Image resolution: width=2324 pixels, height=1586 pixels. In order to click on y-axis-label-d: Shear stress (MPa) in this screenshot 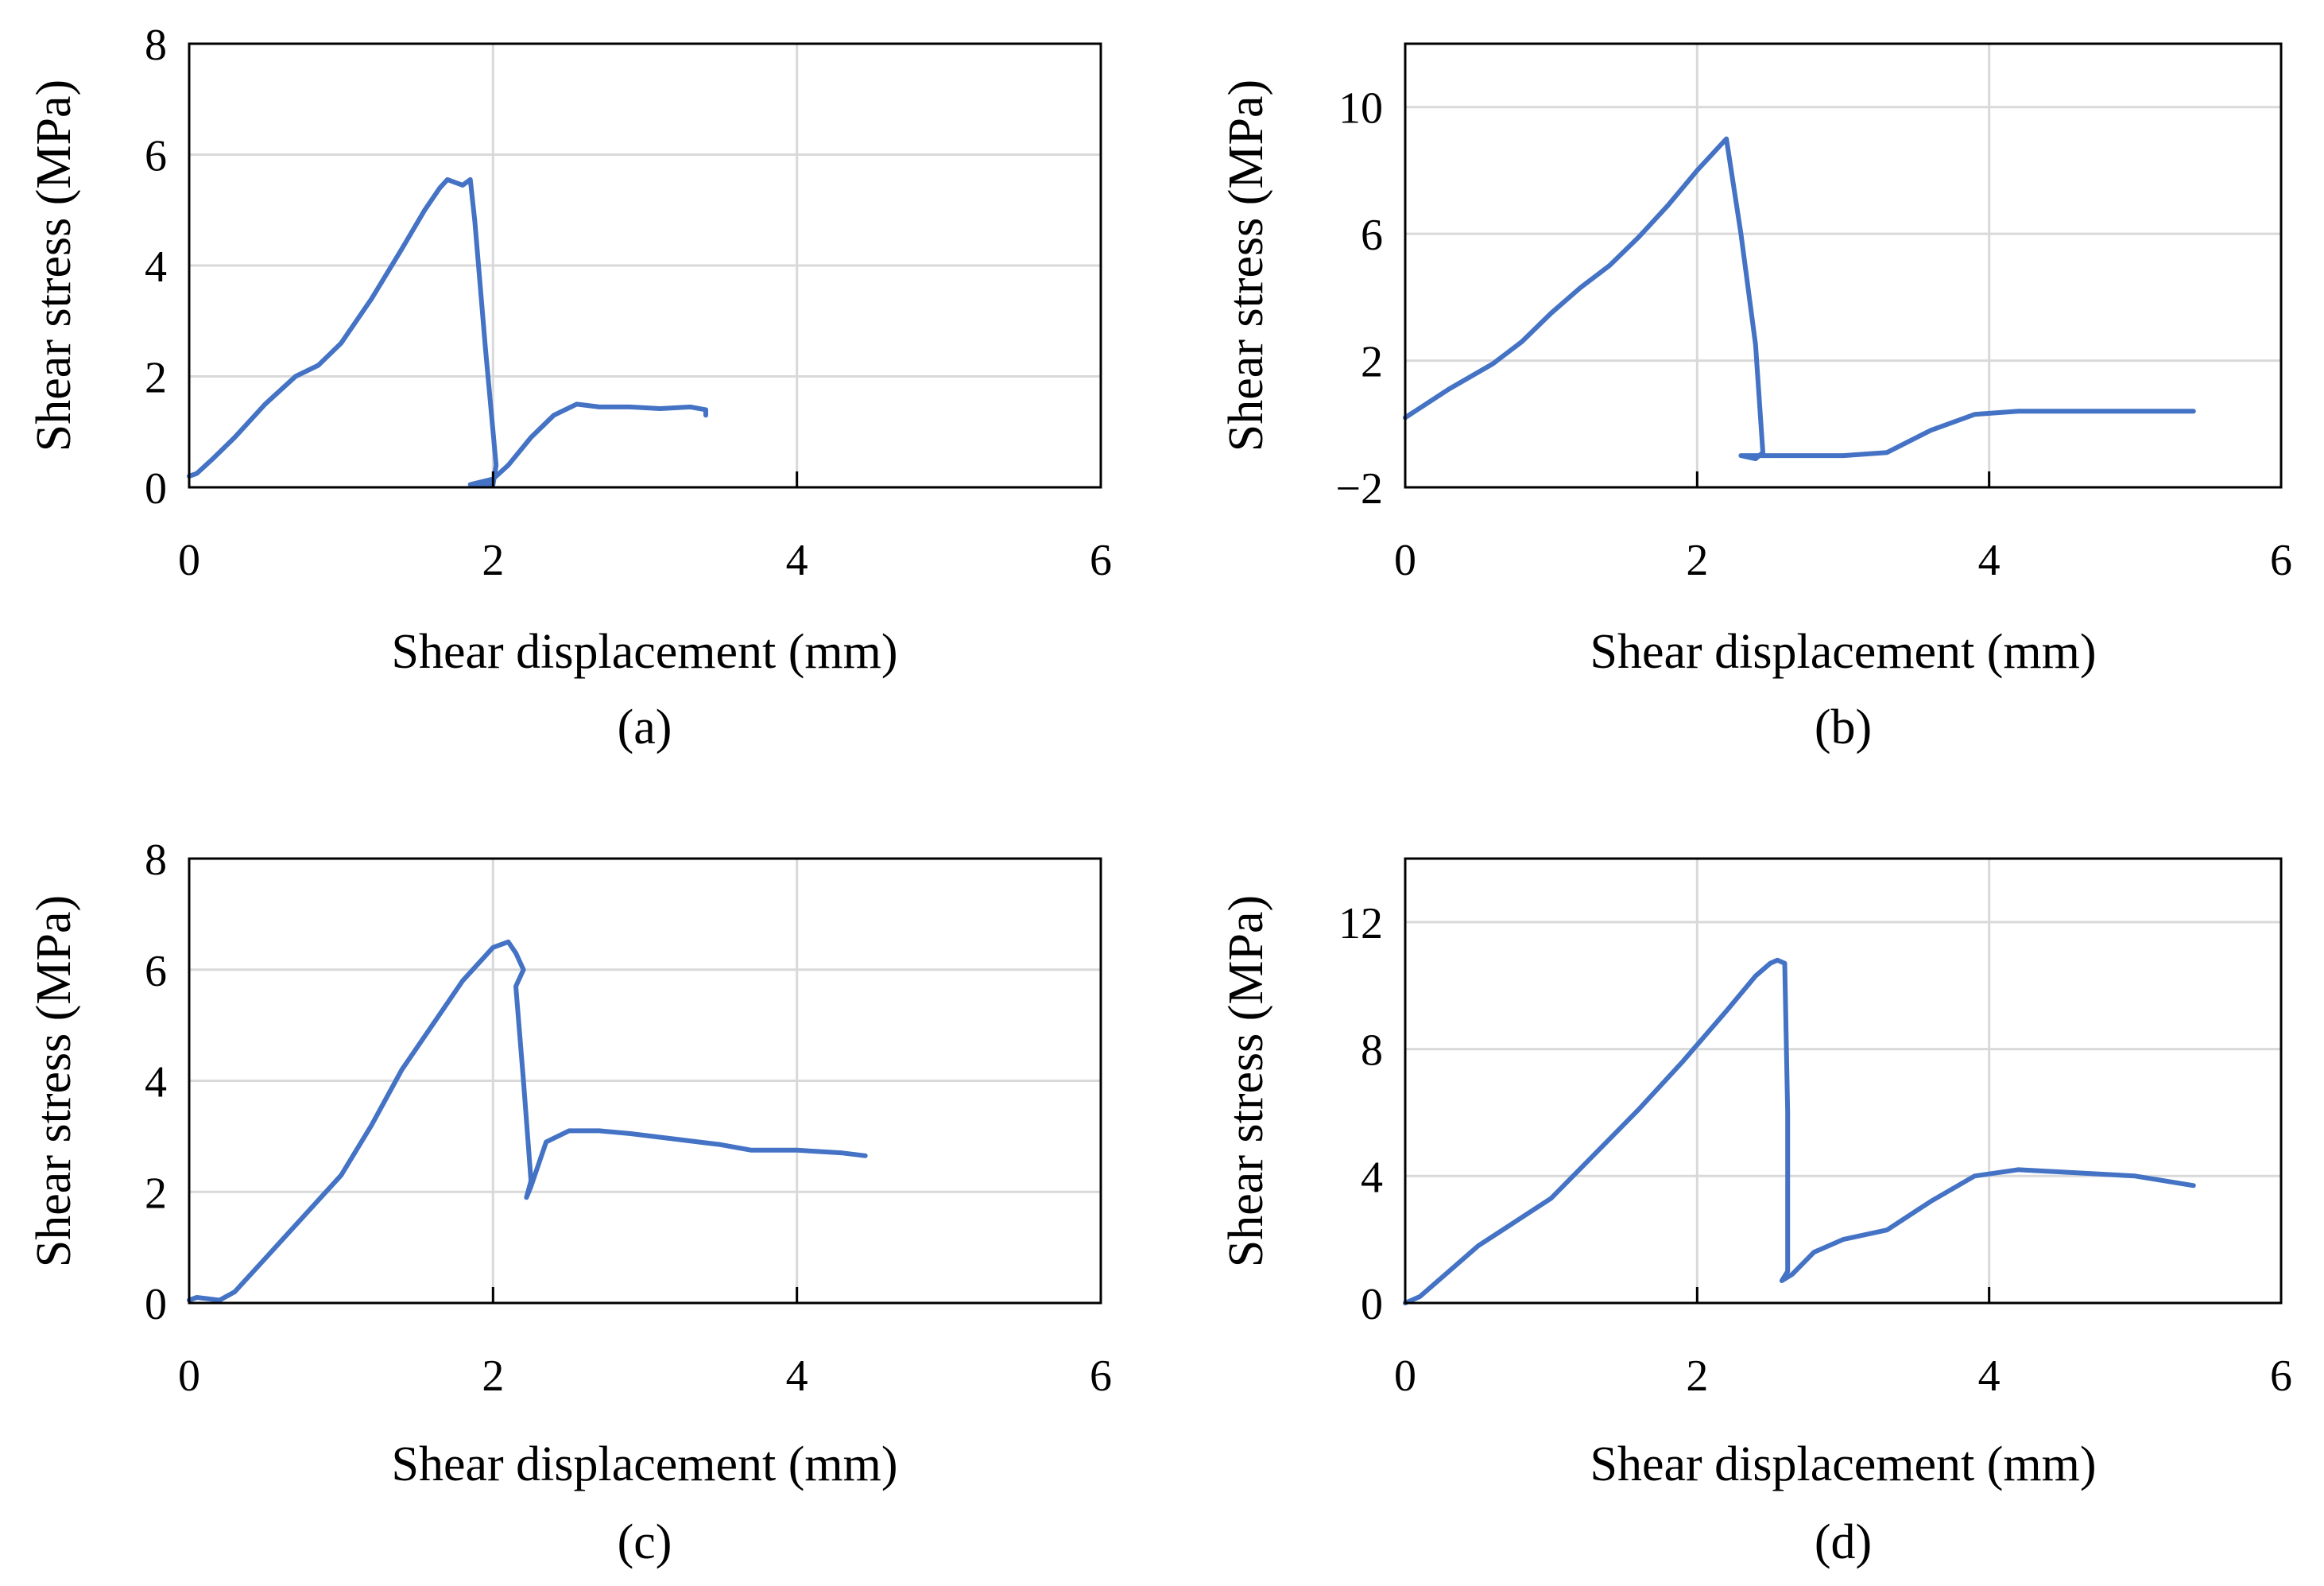, I will do `click(1246, 1081)`.